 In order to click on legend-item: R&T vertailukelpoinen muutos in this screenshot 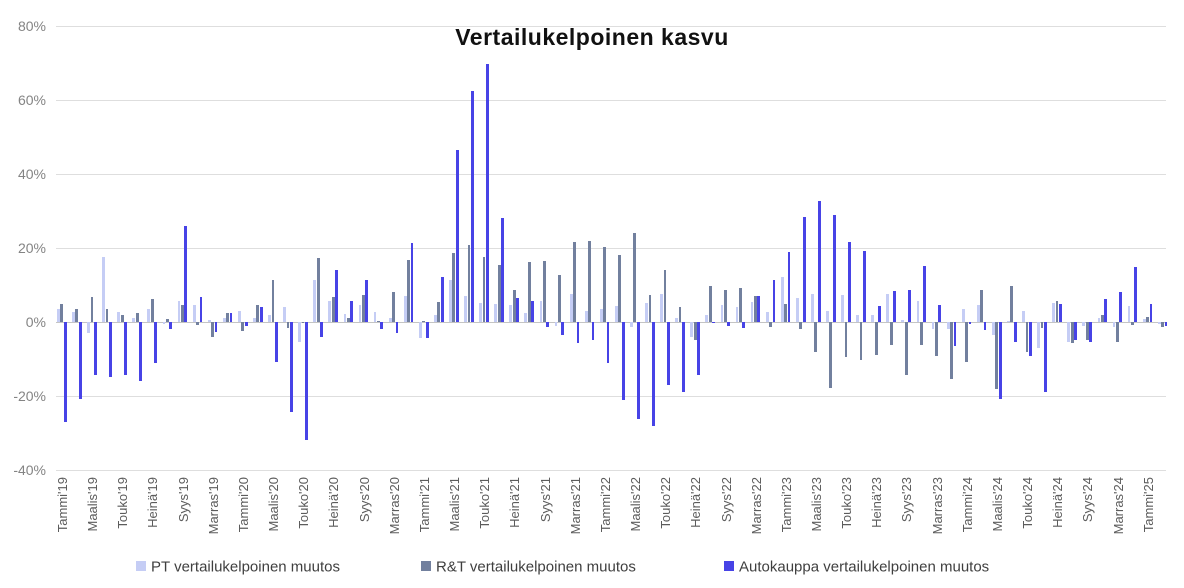, I will do `click(528, 567)`.